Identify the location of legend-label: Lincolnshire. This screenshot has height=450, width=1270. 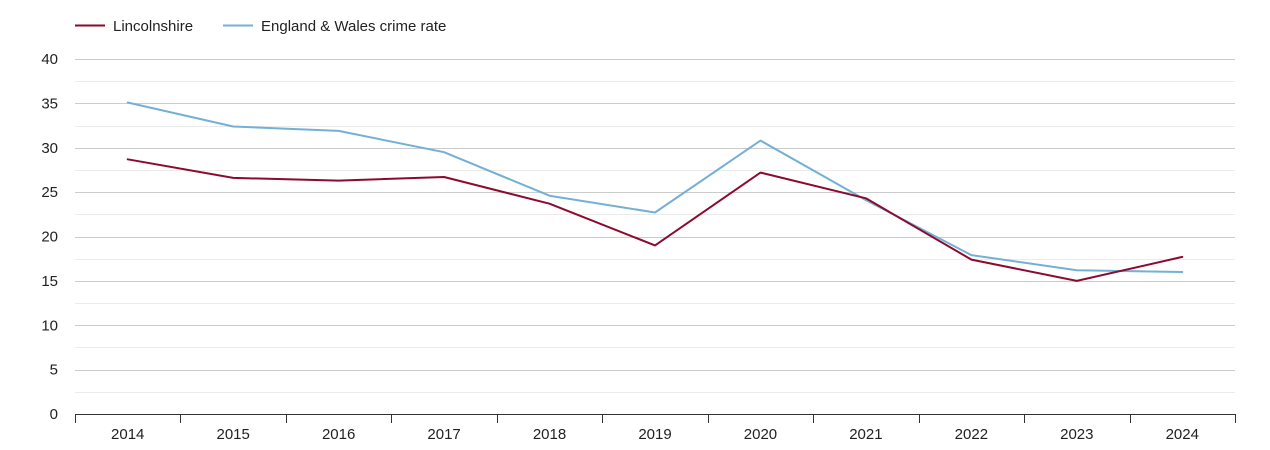
(153, 26).